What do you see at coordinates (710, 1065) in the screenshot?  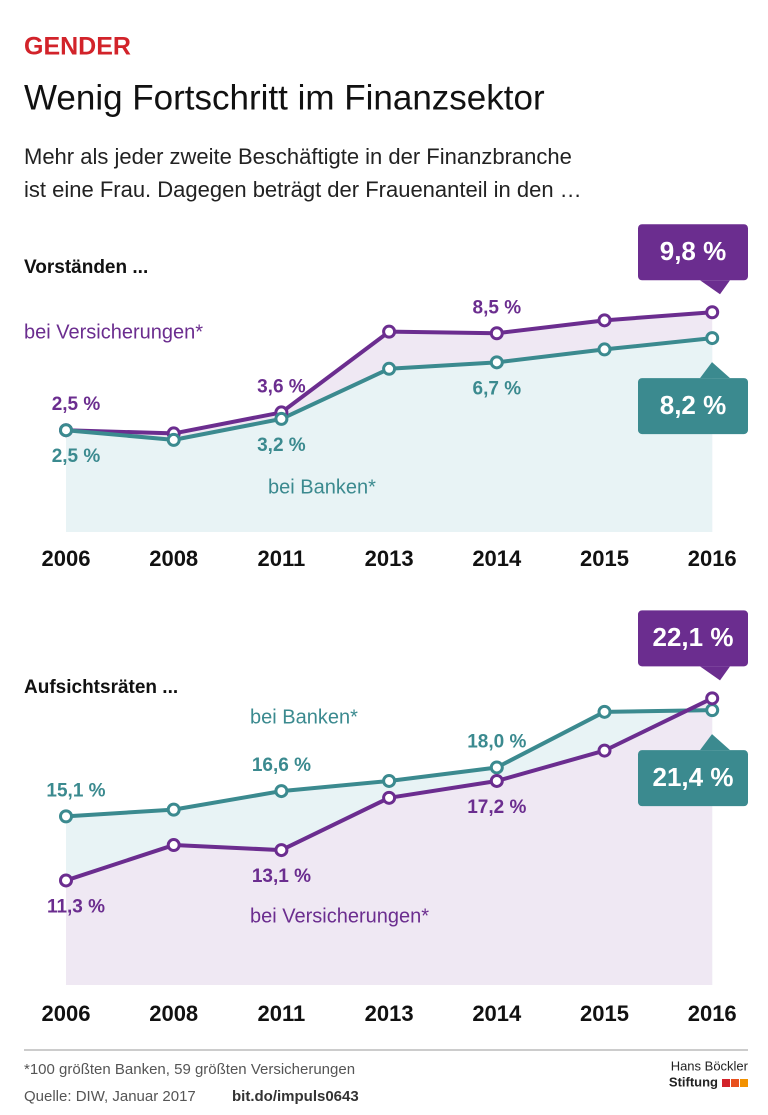 I see `logo-text: Hans Böckler` at bounding box center [710, 1065].